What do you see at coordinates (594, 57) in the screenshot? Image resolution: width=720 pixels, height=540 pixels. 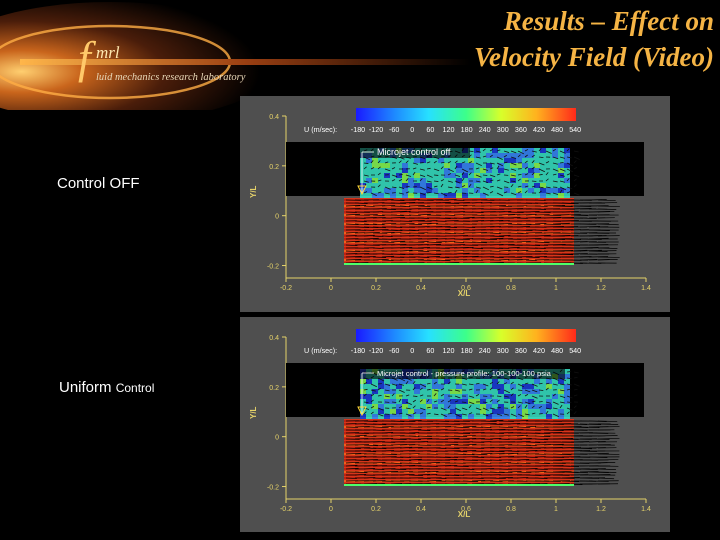 I see `slide-title-line2: Velocity Field (Video)` at bounding box center [594, 57].